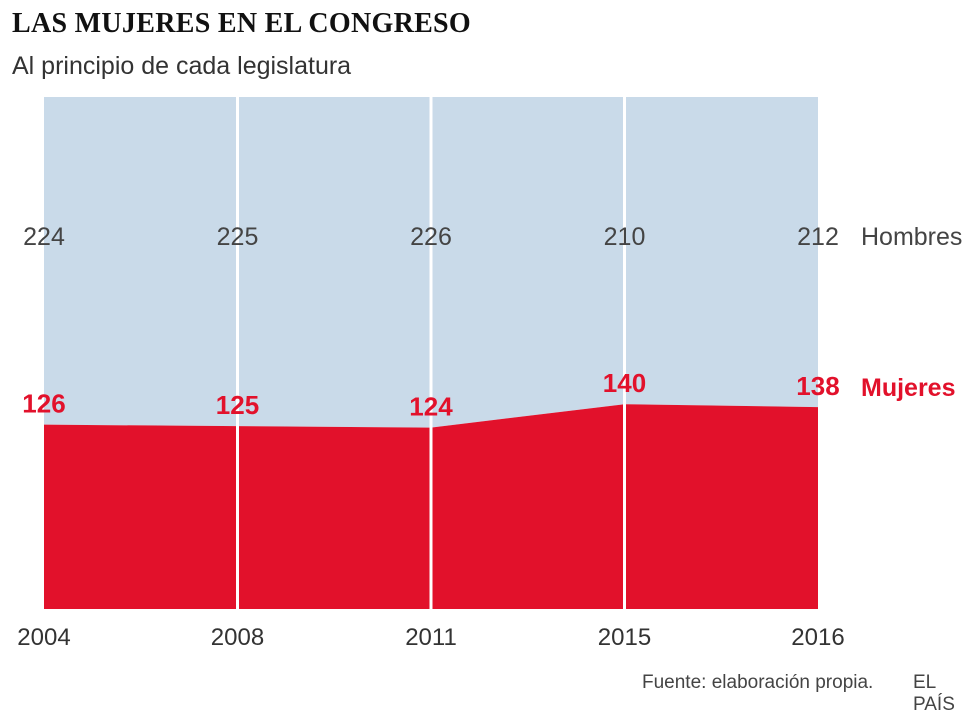  What do you see at coordinates (758, 682) in the screenshot?
I see `source-note: Fuente: elaboración propia.` at bounding box center [758, 682].